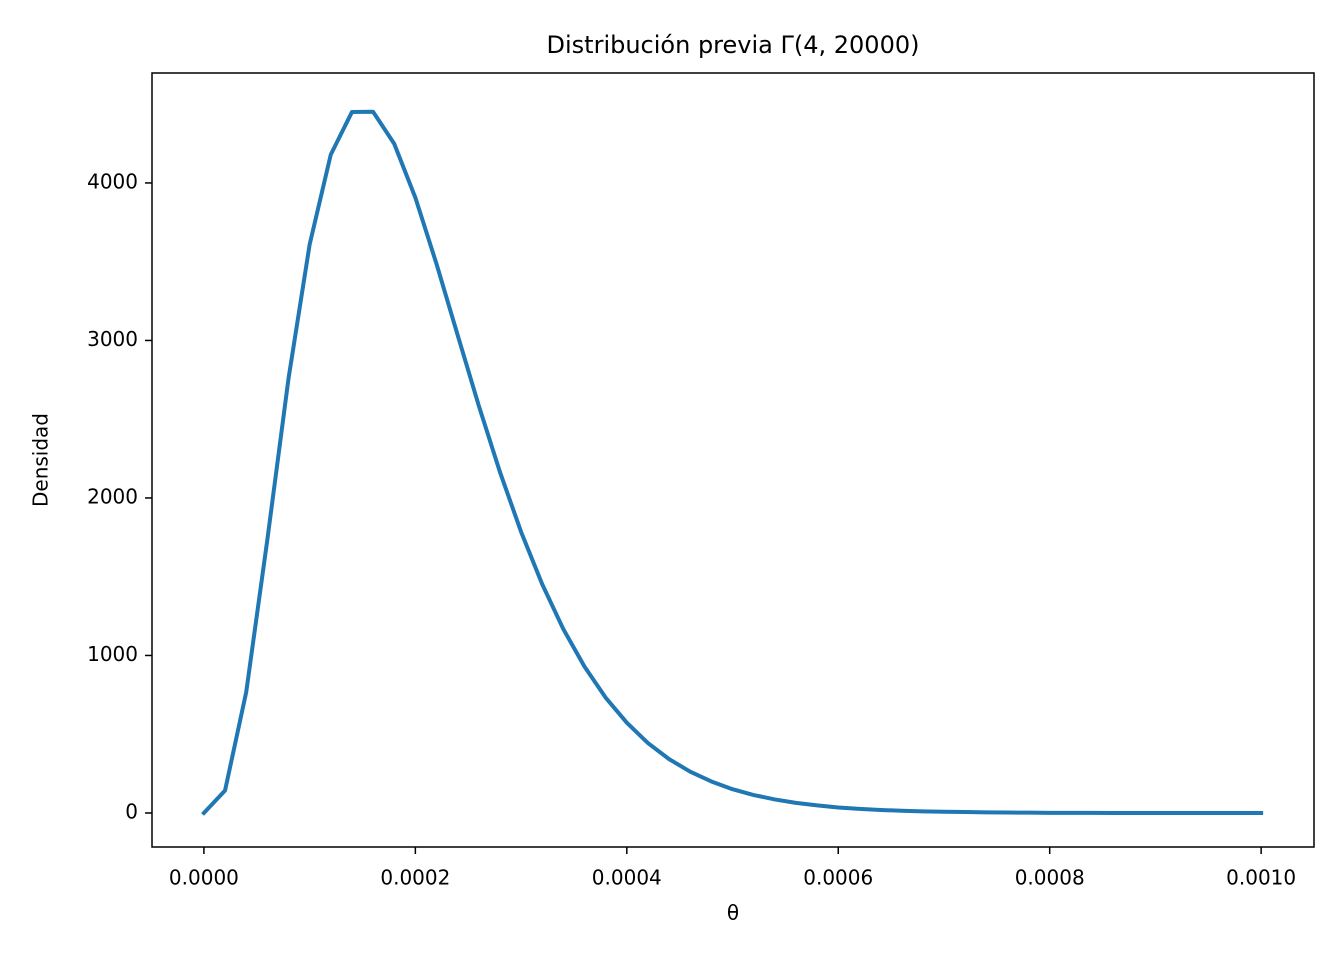 This screenshot has width=1344, height=964. I want to click on x-axis-label: θ, so click(733, 913).